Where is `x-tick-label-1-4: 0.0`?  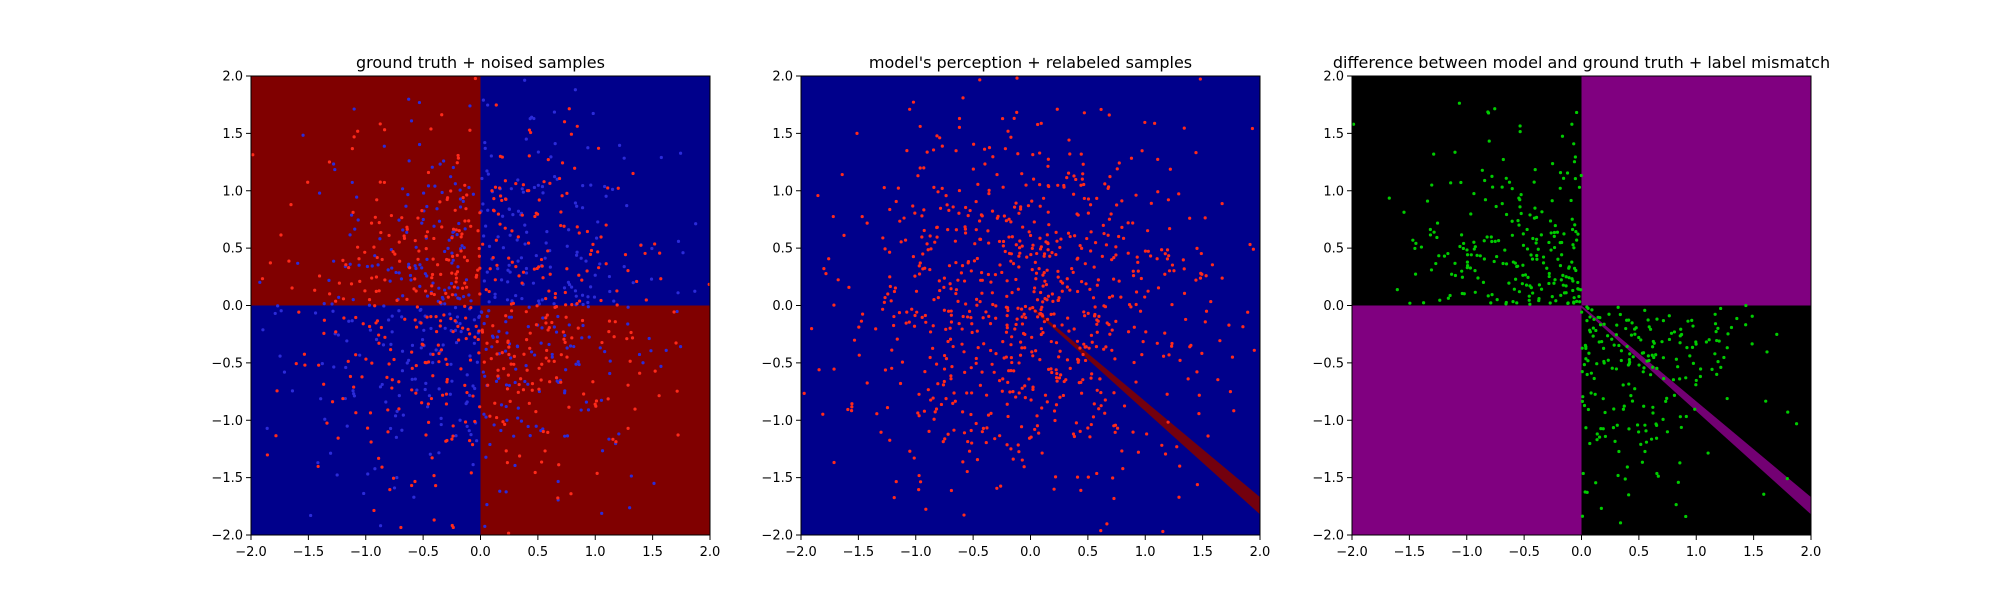
x-tick-label-1-4: 0.0 is located at coordinates (480, 552).